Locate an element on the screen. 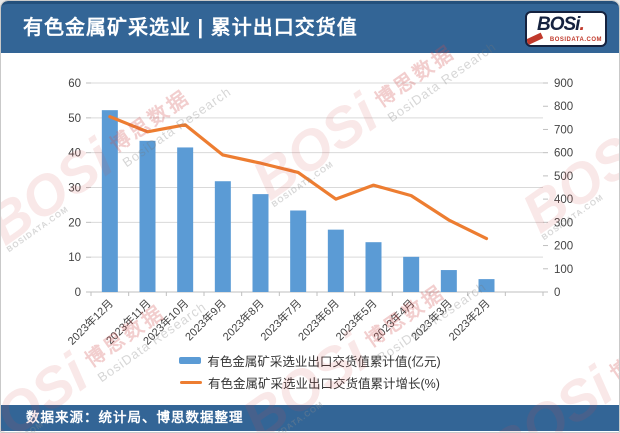  x-axis-label: 2023年2月 is located at coordinates (469, 319).